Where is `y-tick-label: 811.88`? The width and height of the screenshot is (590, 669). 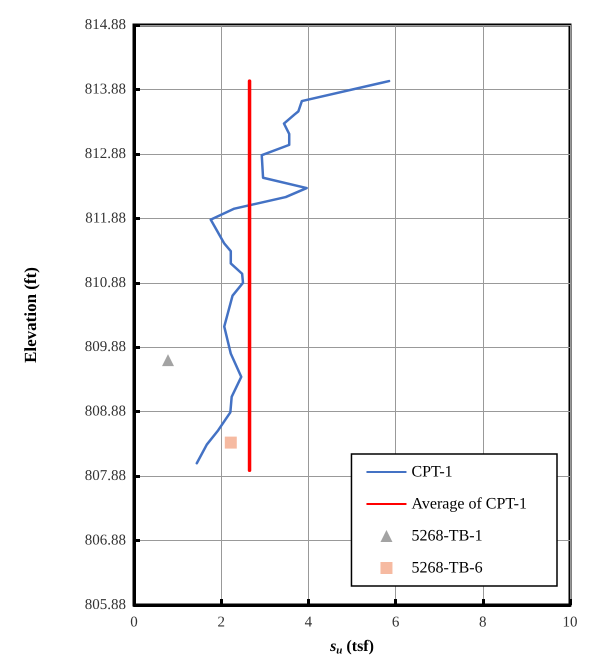
y-tick-label: 811.88 is located at coordinates (105, 218).